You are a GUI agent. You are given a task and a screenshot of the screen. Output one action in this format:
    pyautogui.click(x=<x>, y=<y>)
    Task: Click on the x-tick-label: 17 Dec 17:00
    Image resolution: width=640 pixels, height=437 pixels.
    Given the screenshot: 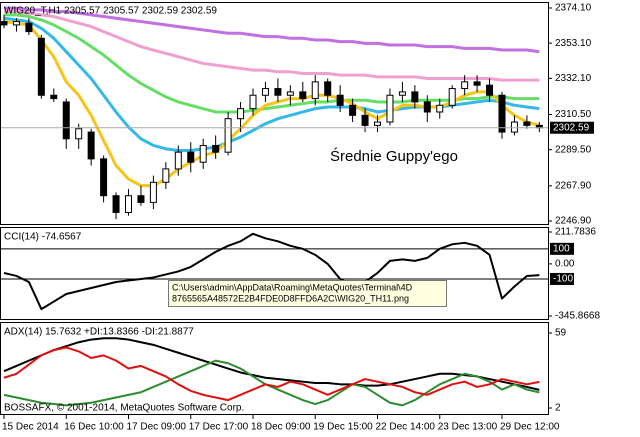 What is the action you would take?
    pyautogui.click(x=219, y=427)
    